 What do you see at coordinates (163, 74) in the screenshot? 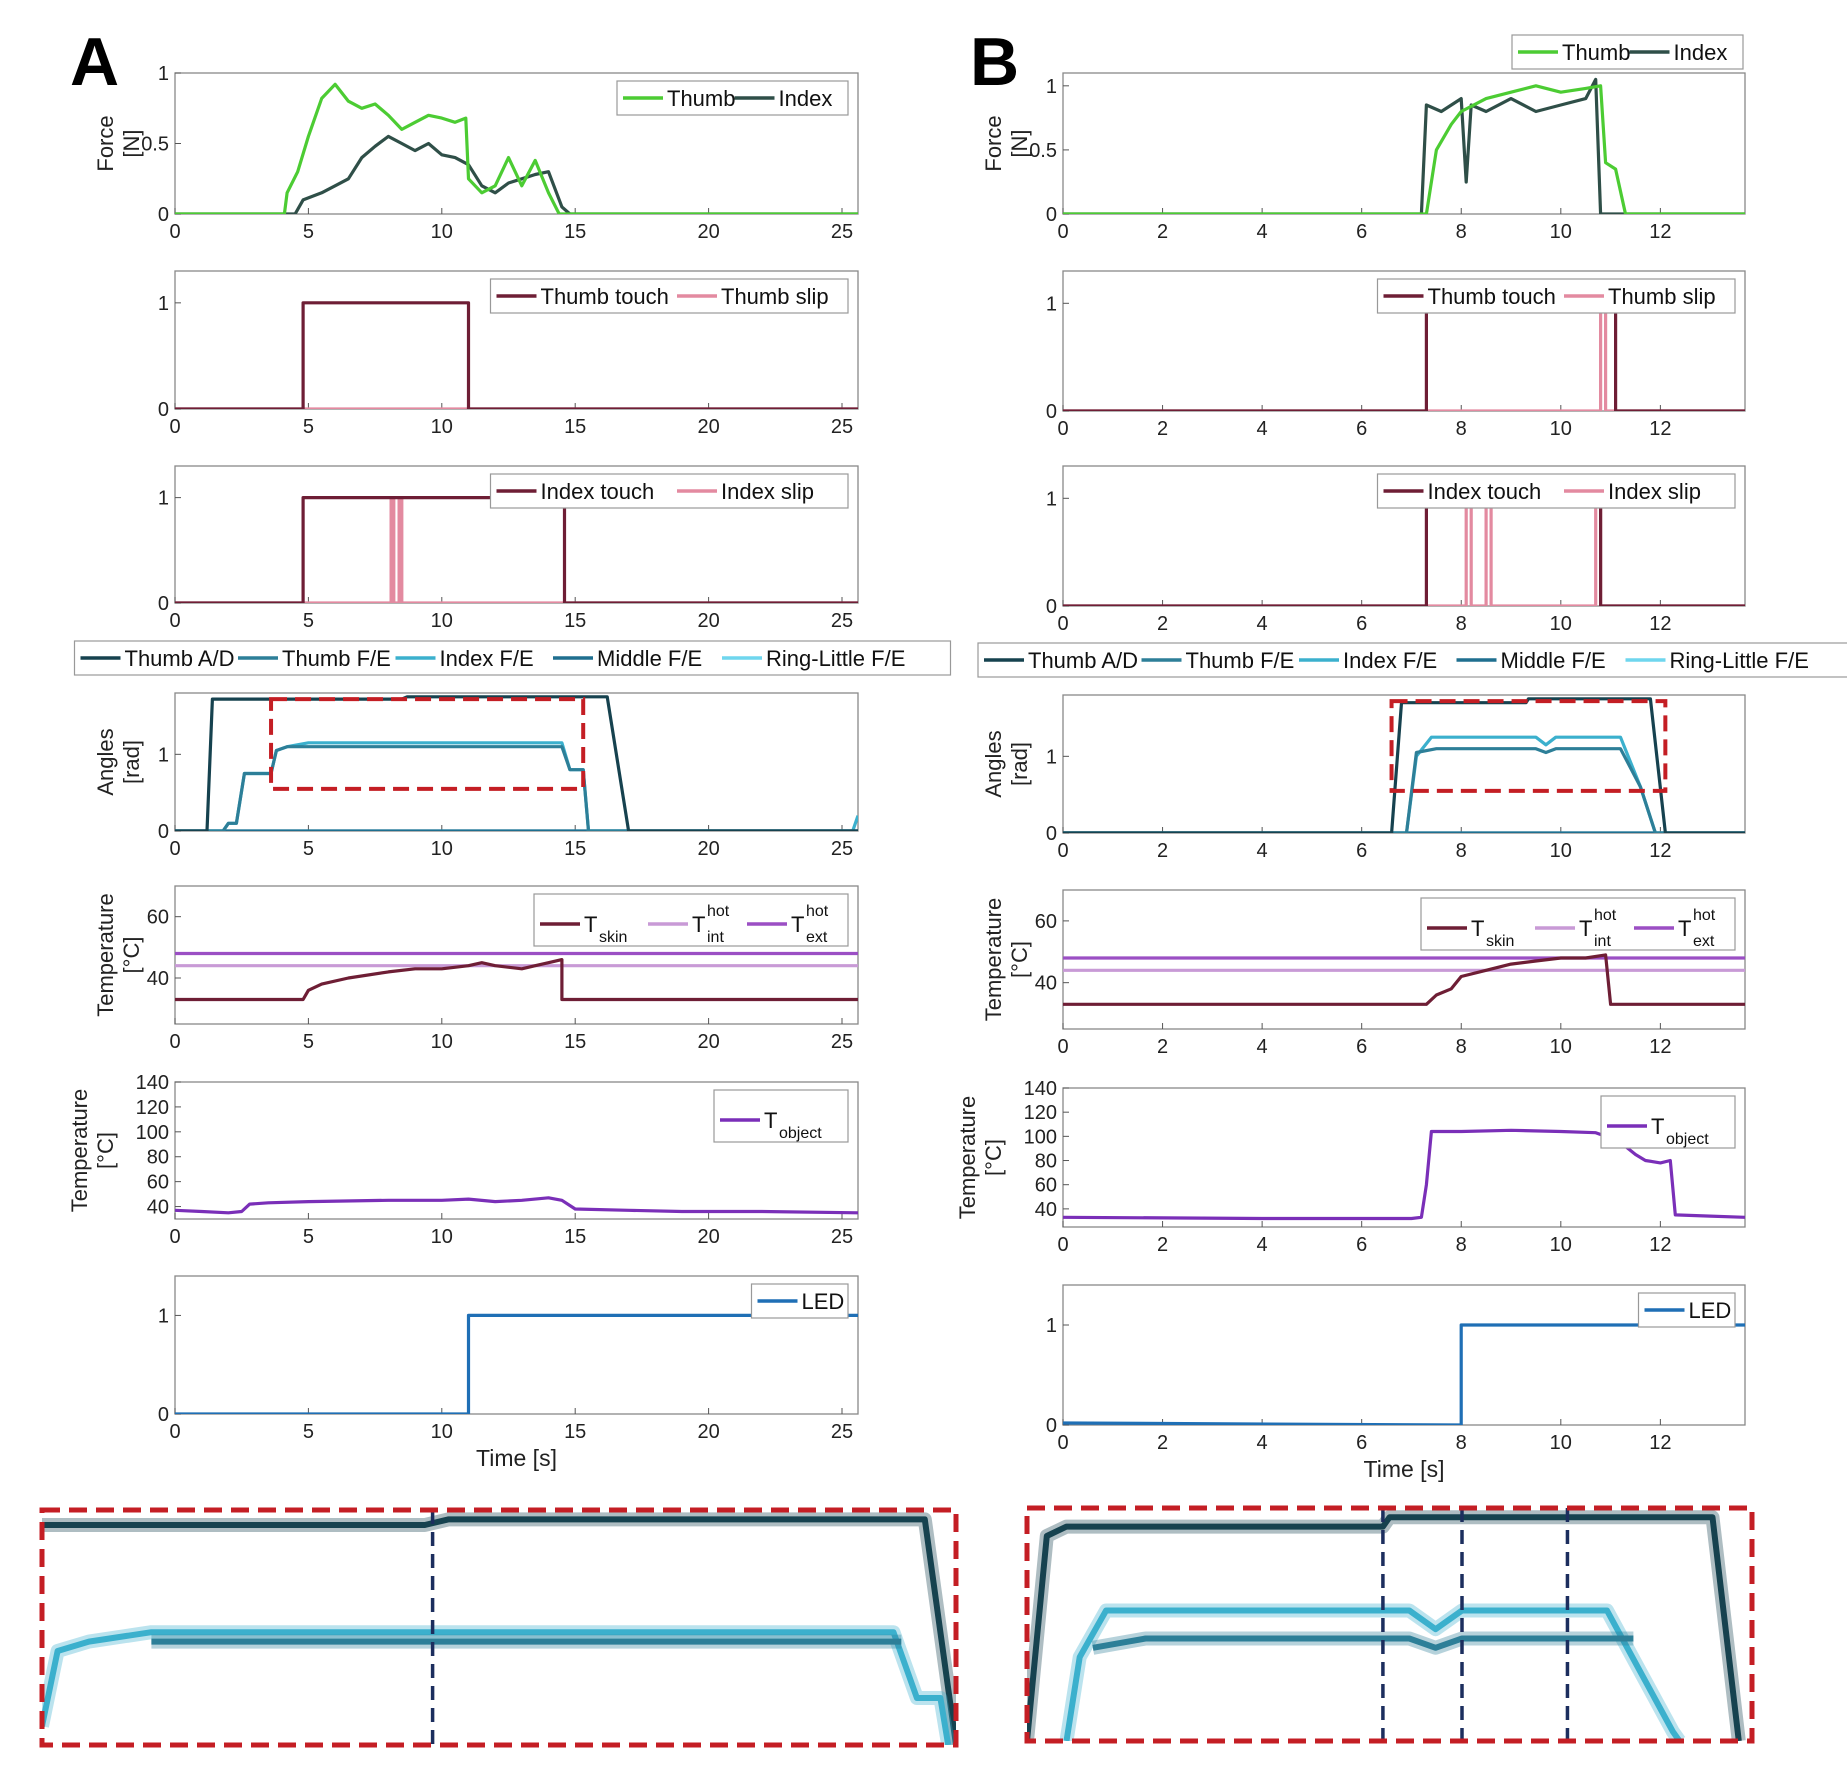
I see `y-tick-label: 1` at bounding box center [163, 74].